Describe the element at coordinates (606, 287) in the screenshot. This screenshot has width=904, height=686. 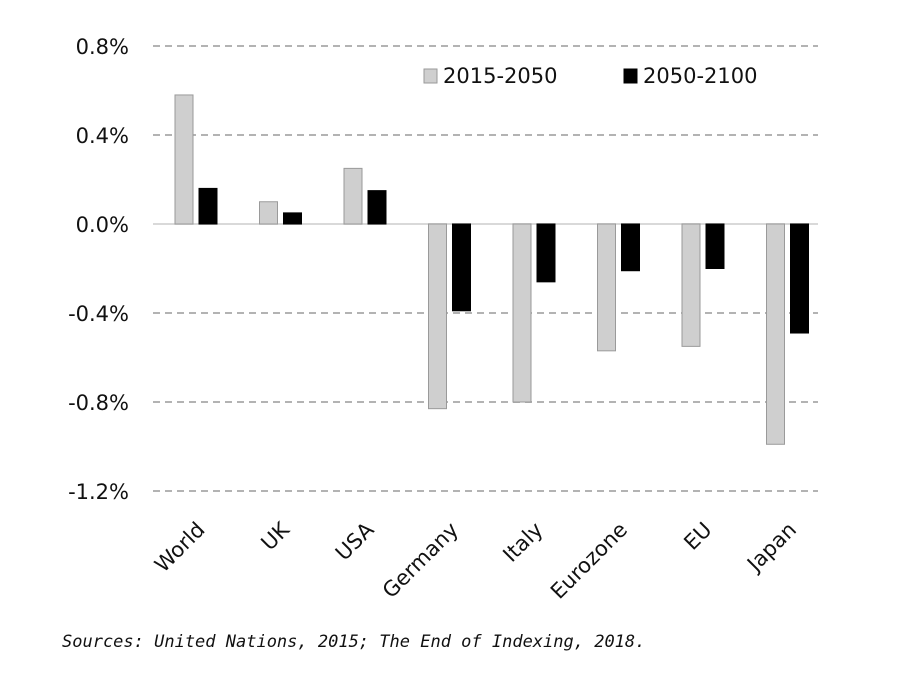
I see `bar-2015-2050-Eurozone` at that location.